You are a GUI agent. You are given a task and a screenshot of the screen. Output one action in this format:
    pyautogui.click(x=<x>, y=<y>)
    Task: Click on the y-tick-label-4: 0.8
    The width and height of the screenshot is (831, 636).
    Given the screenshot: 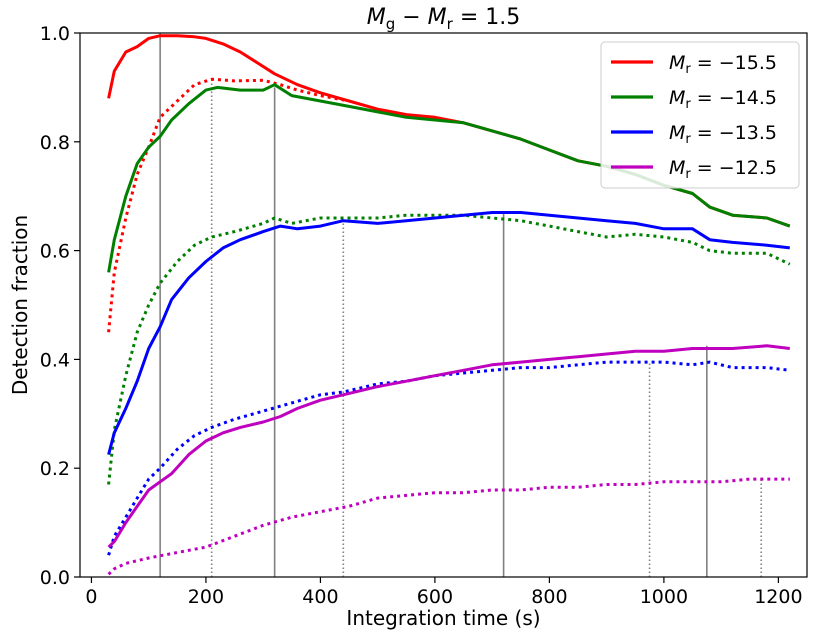 What is the action you would take?
    pyautogui.click(x=55, y=143)
    